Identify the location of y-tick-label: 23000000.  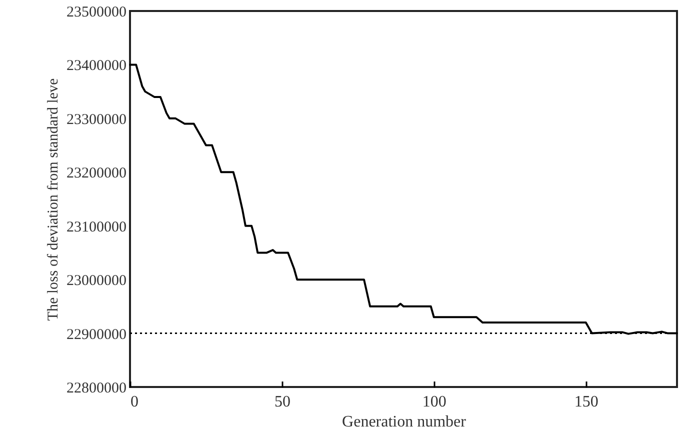
(96, 281).